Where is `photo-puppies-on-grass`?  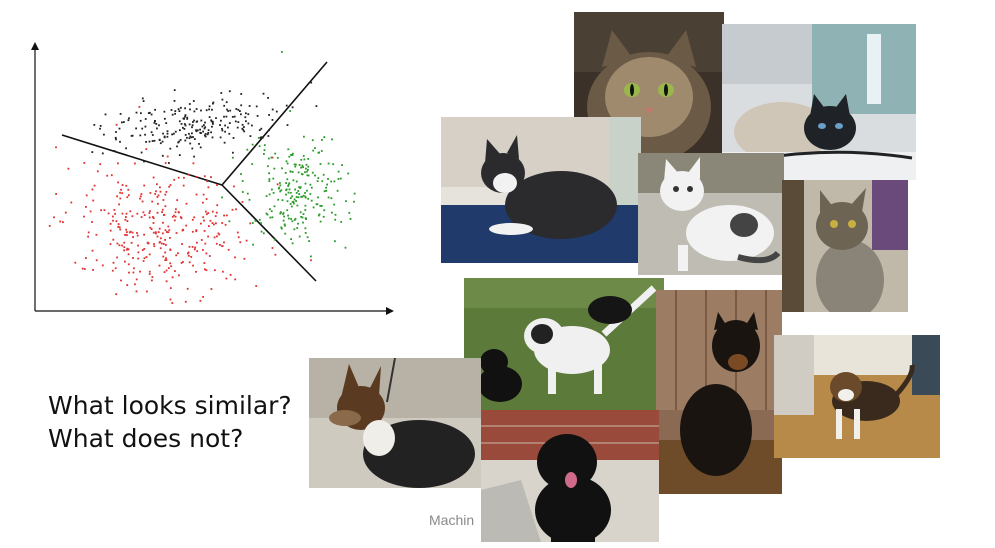 photo-puppies-on-grass is located at coordinates (564, 348).